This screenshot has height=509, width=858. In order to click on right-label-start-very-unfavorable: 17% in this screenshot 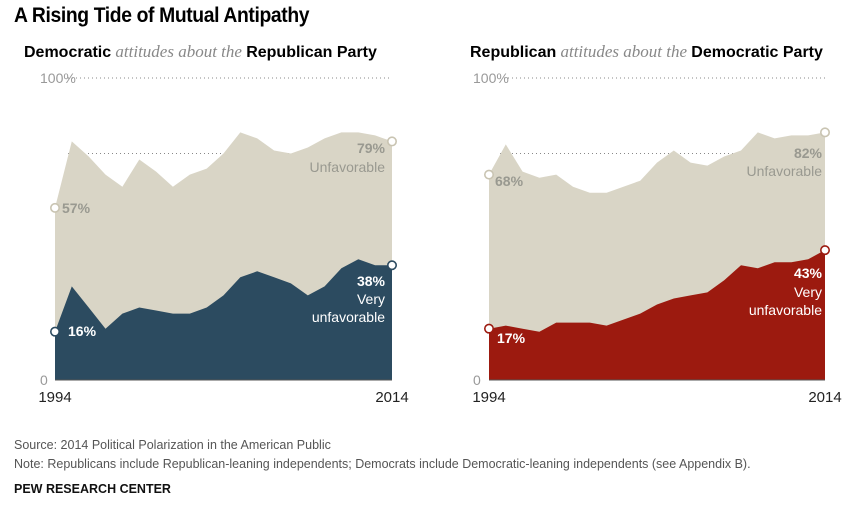, I will do `click(511, 338)`.